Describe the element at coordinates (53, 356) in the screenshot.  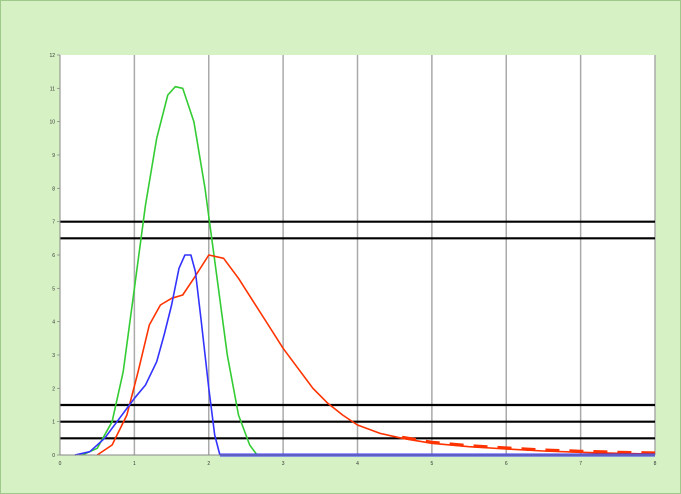
I see `y-tick-label-3: 3` at that location.